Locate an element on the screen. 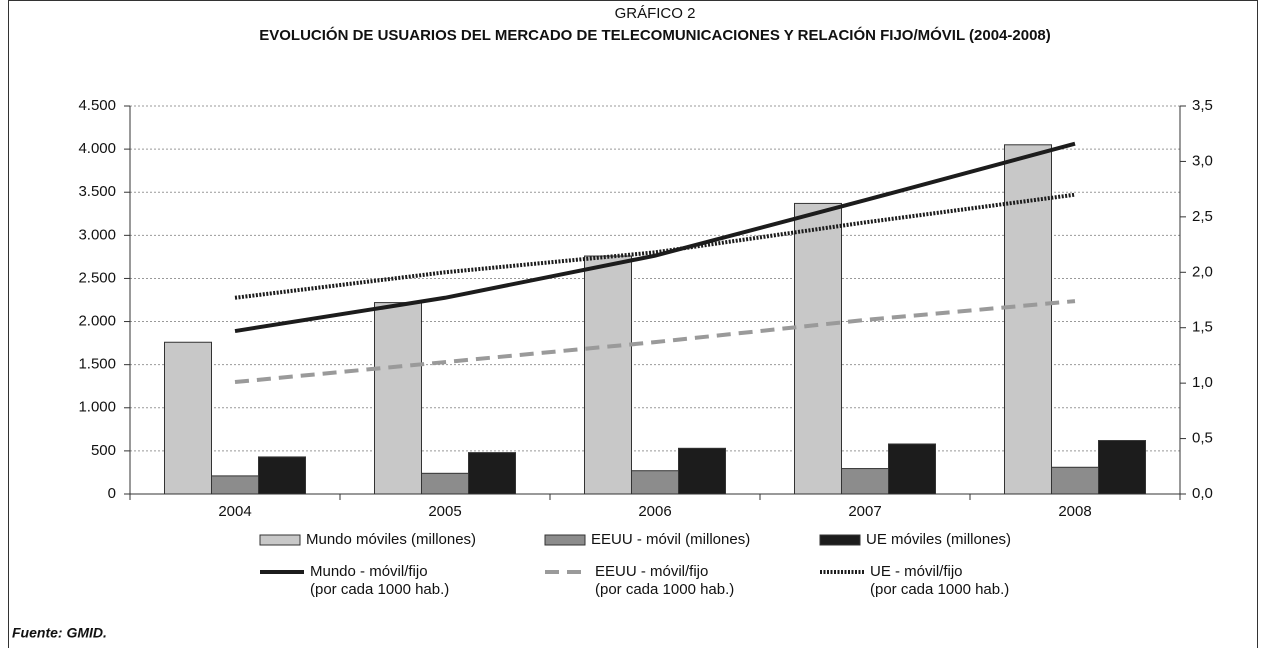  legend-label: EEUU - móvil/fijo (por cada 1000 hab.) is located at coordinates (664, 580).